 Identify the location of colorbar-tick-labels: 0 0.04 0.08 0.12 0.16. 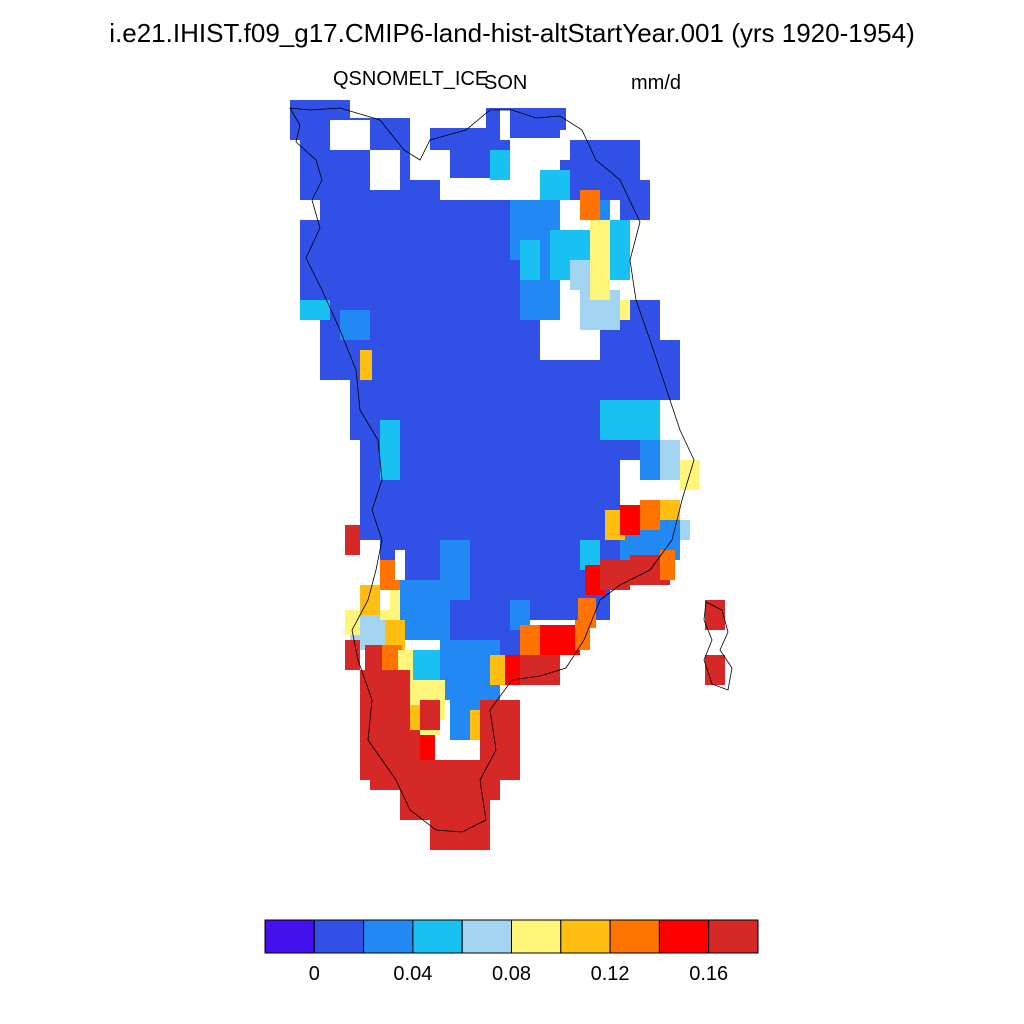
(518, 974).